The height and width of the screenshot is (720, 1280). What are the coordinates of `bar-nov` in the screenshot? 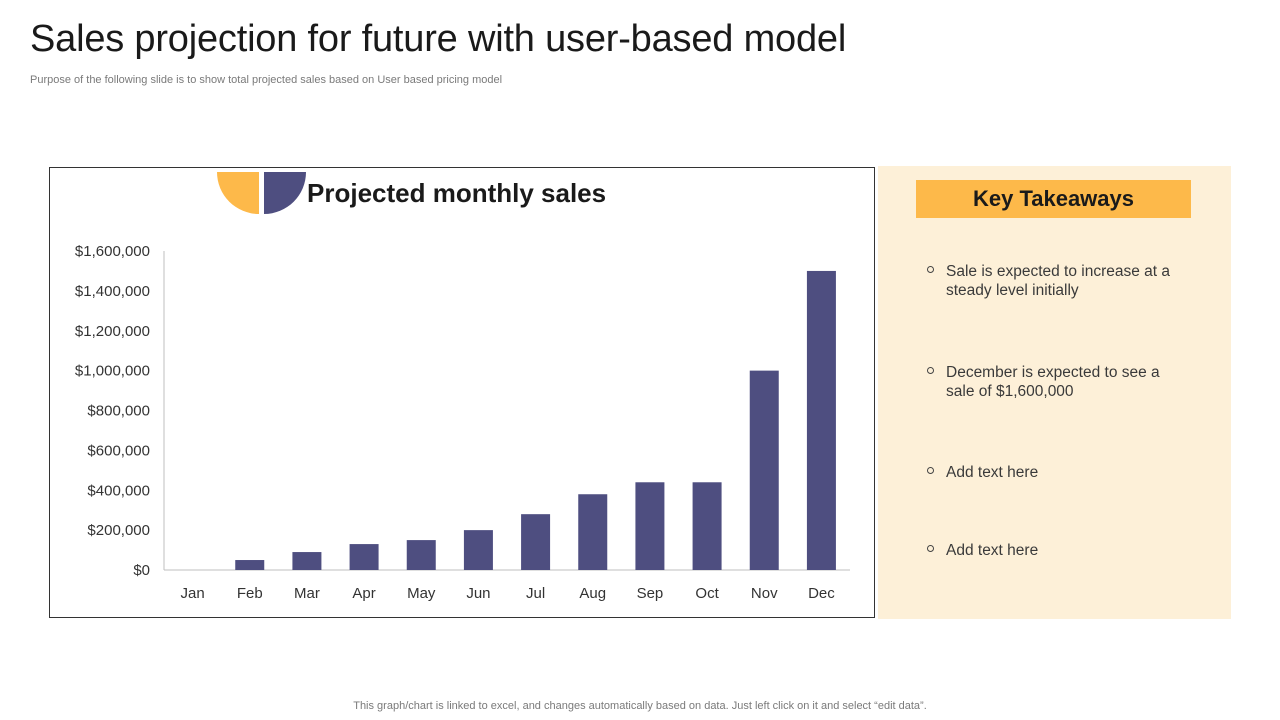 It's located at (764, 470).